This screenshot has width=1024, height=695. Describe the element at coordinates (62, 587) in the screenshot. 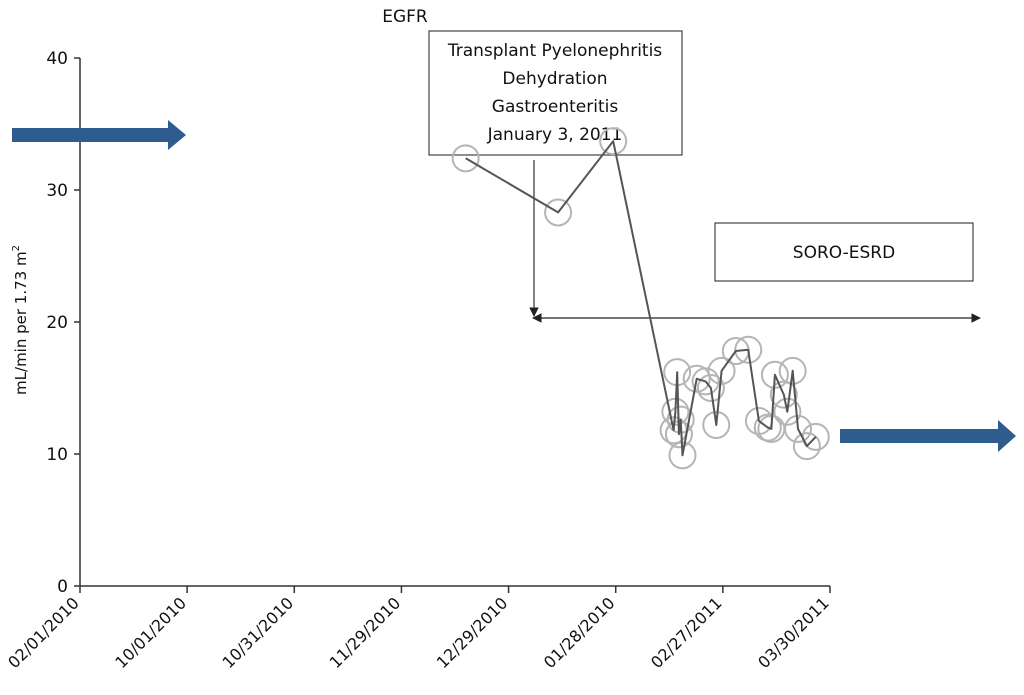

I see `y-tick-label: 0` at that location.